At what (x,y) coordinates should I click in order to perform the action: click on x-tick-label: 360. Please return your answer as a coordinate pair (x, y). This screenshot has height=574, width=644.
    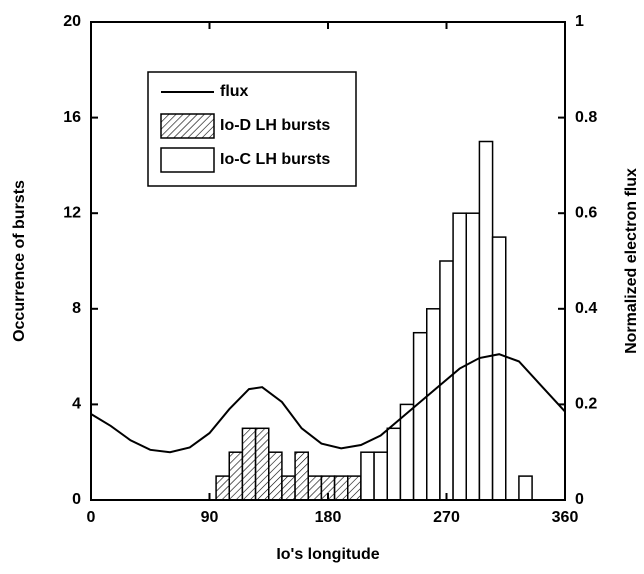
    Looking at the image, I should click on (565, 517).